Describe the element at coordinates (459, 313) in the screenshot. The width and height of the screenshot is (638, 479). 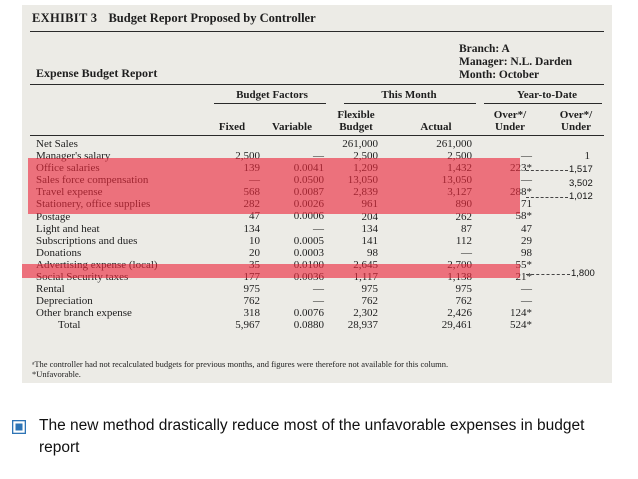
I see `actual-cell: 2,426` at that location.